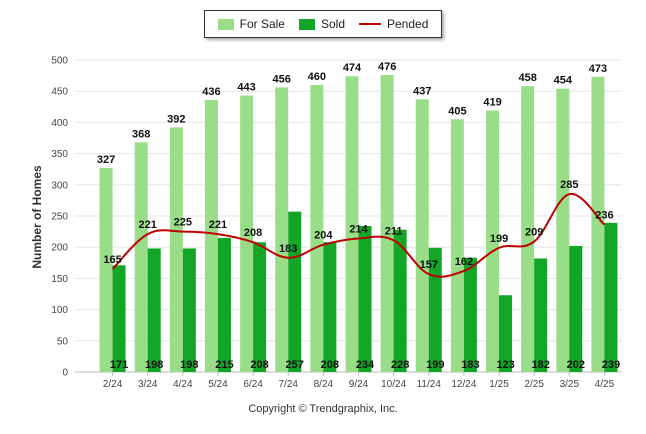 Image resolution: width=646 pixels, height=434 pixels. I want to click on x-tick-label: 6/24, so click(253, 384).